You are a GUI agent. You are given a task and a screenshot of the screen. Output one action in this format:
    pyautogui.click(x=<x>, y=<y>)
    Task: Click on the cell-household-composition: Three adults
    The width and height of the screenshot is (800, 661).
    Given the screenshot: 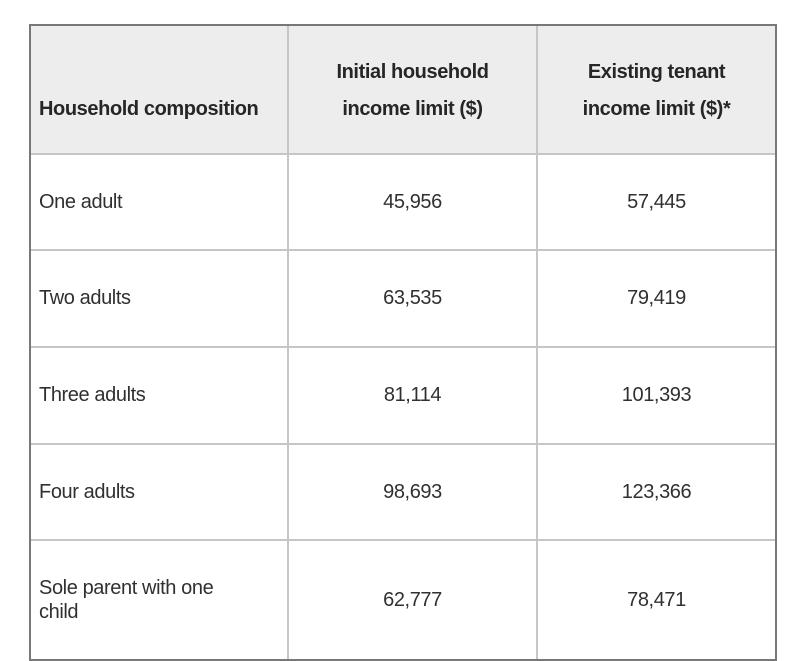 What is the action you would take?
    pyautogui.click(x=160, y=396)
    